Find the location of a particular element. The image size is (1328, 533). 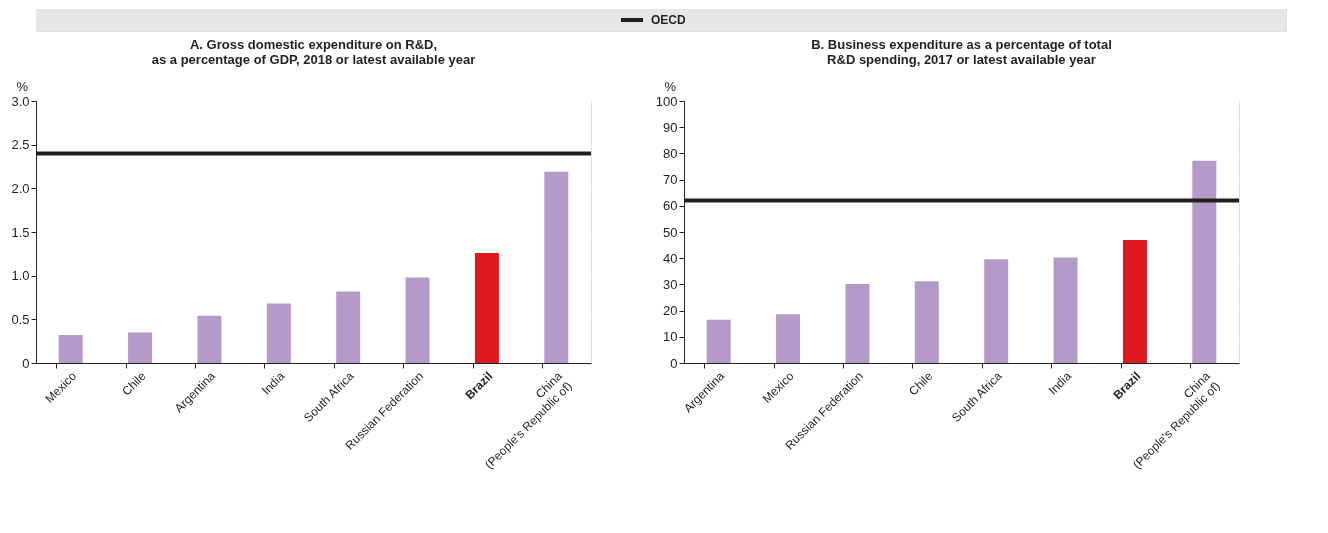

y-tick-label: 20 is located at coordinates (670, 311).